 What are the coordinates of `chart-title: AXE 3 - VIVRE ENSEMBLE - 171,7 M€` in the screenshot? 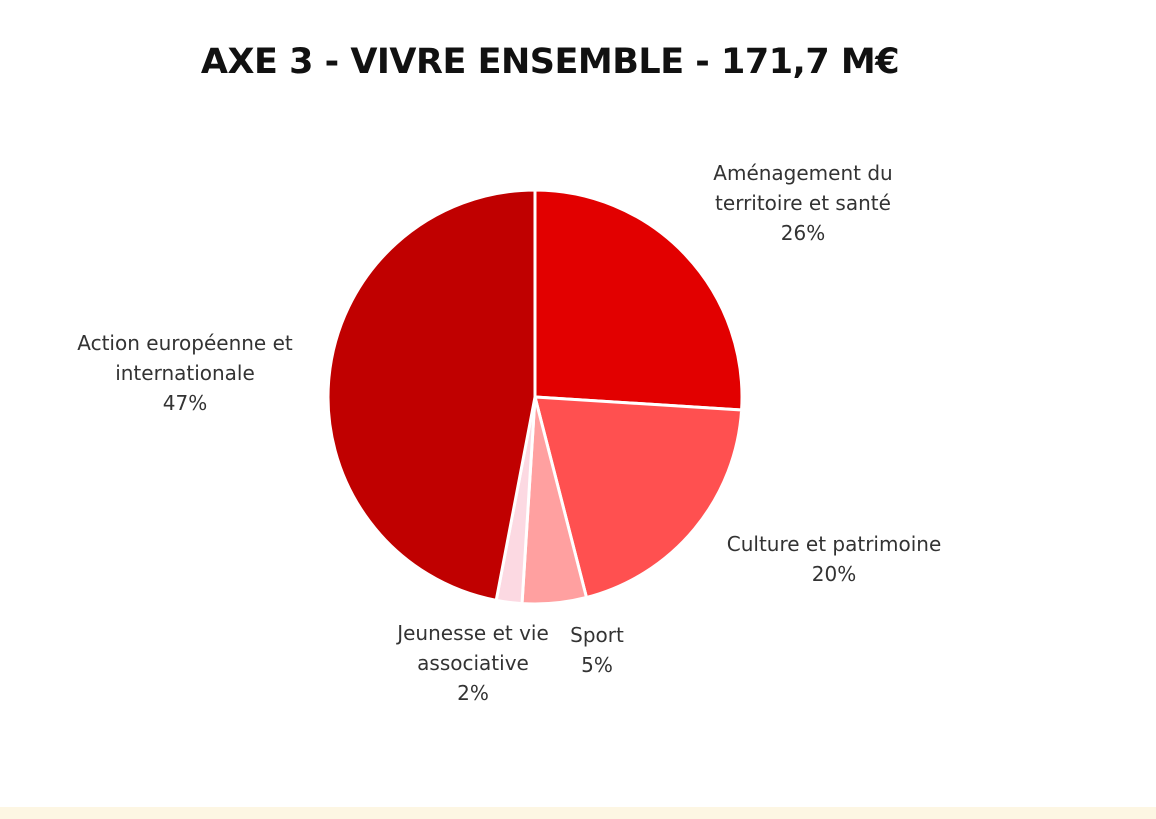 It's located at (550, 62).